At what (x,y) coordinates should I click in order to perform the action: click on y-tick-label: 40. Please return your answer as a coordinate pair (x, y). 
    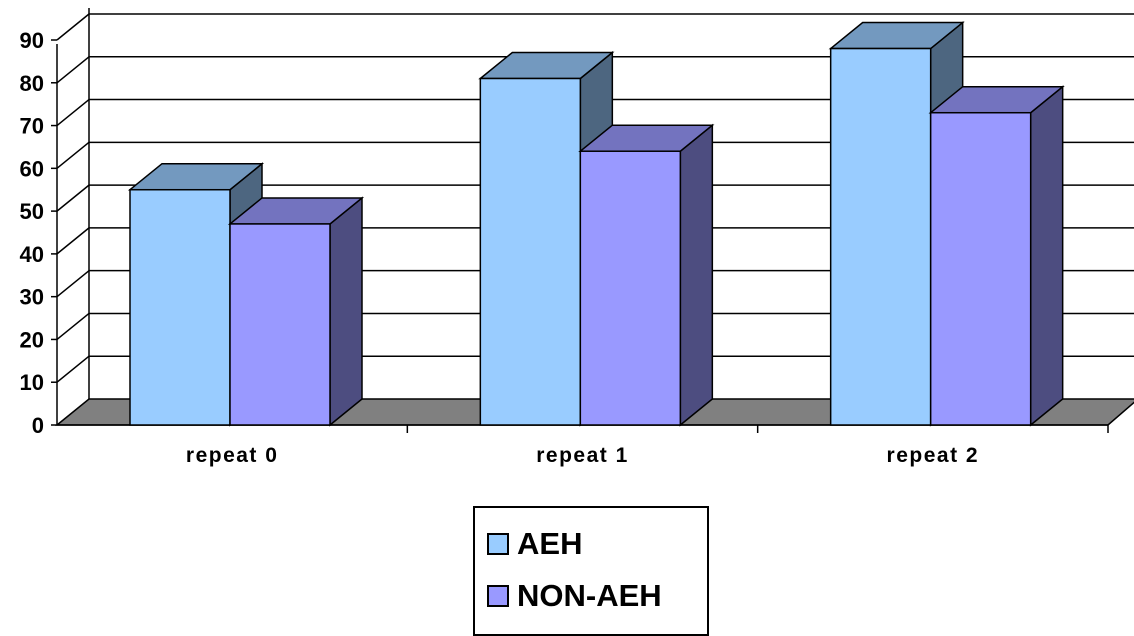
    Looking at the image, I should click on (32, 254).